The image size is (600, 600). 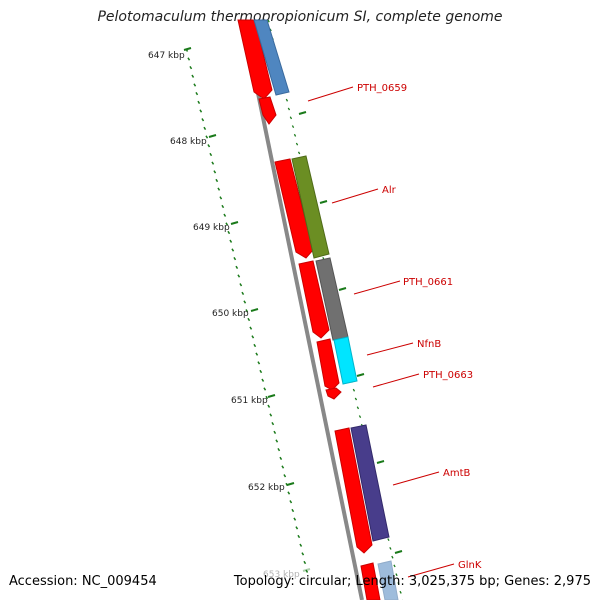 I want to click on label-leader, so click(x=396, y=380).